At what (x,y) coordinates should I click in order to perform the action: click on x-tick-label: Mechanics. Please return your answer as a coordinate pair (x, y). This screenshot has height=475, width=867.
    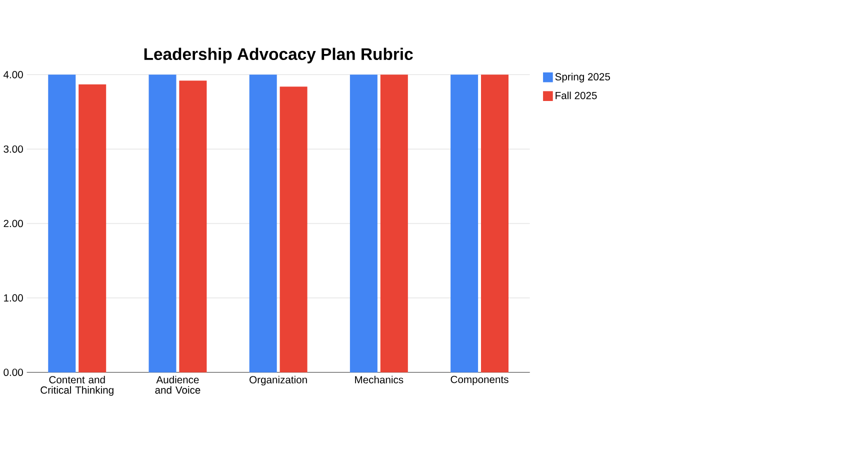
    Looking at the image, I should click on (379, 380).